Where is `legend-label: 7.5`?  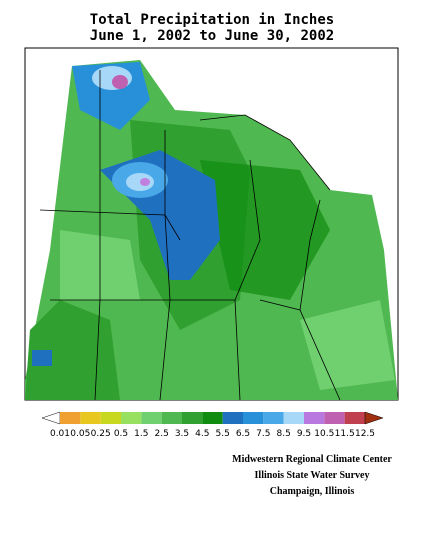
legend-label: 7.5 is located at coordinates (263, 434).